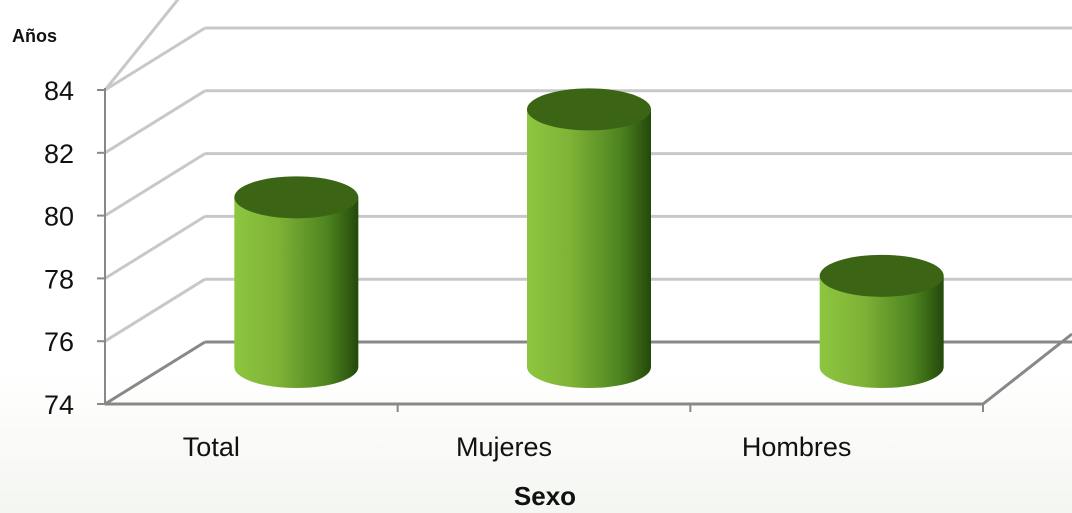 The image size is (1072, 513). I want to click on bar-mujeres, so click(589, 238).